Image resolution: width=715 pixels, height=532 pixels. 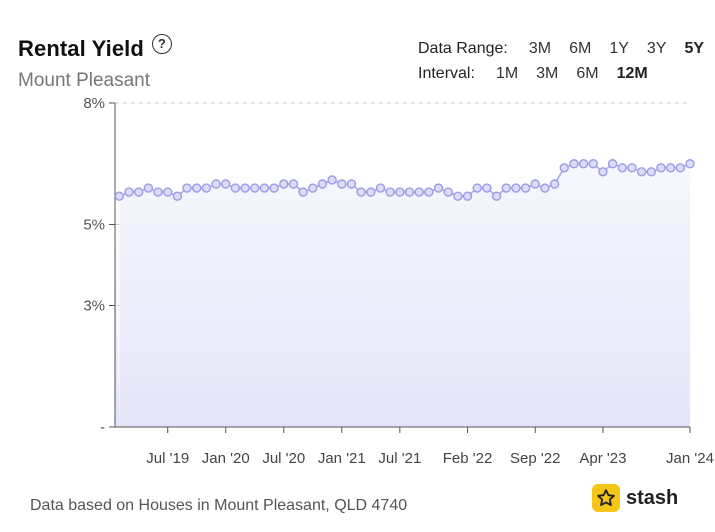 I want to click on x-tick-label: Jul '19, so click(x=167, y=458).